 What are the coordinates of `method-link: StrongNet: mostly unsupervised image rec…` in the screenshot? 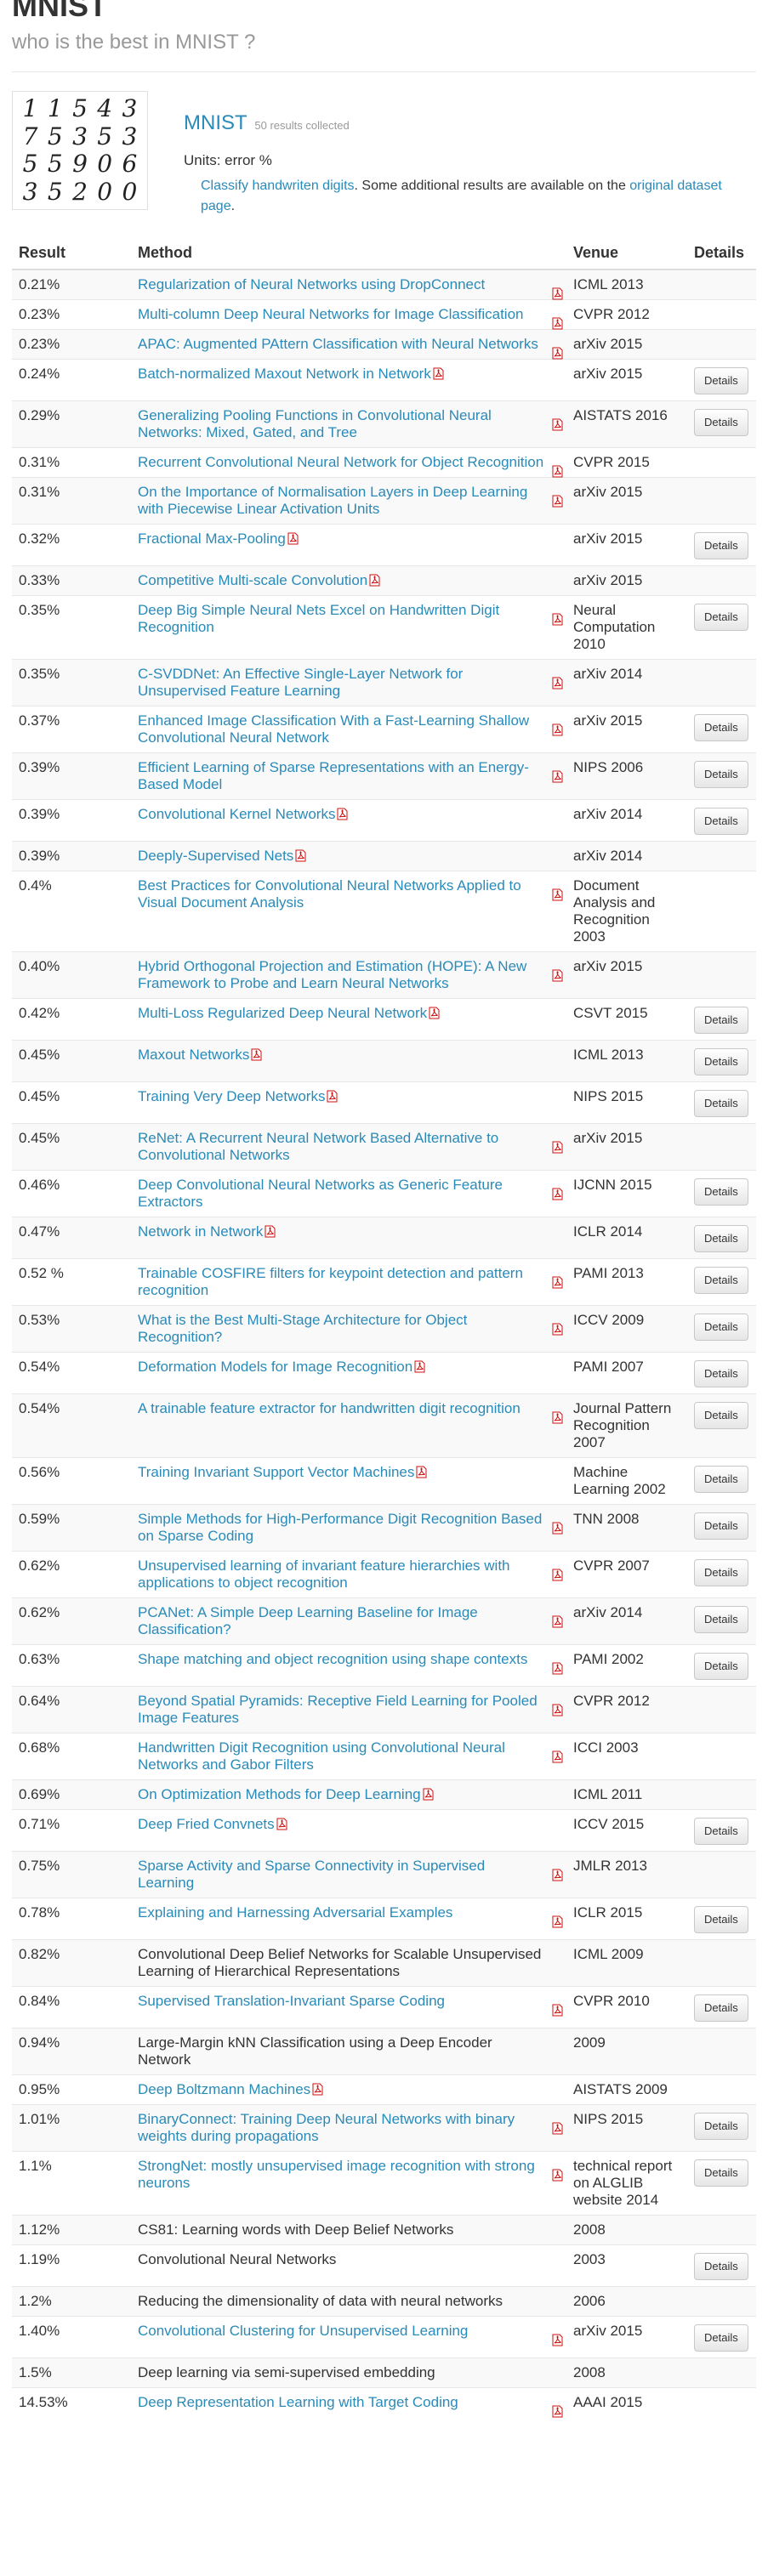 It's located at (336, 2174).